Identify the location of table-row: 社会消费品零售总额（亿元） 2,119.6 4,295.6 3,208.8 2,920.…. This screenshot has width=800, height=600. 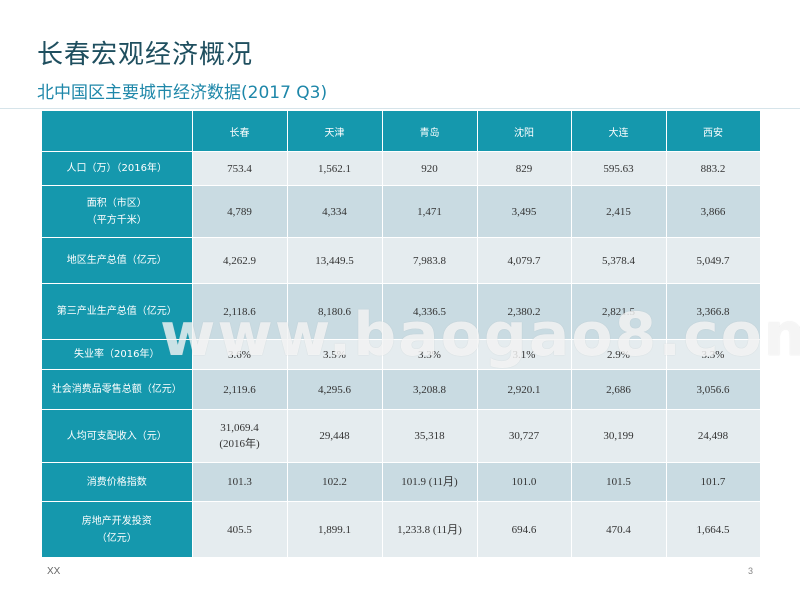
(401, 389).